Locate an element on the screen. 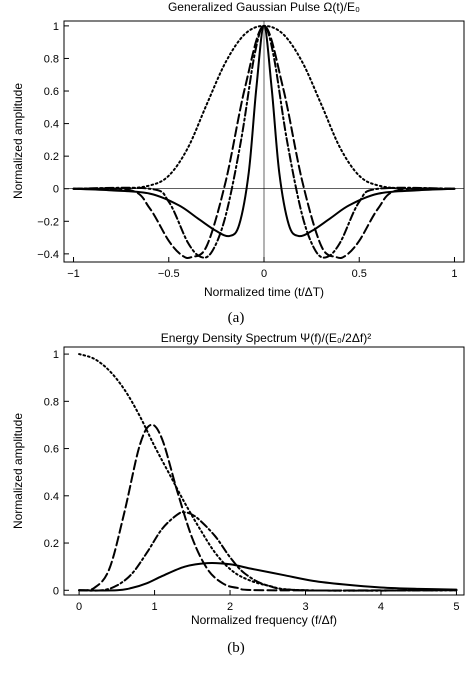  y-axis-ticks: −0.4 −0.2 0 0.2 0.4 0.6 0.8 1 is located at coordinates (53, 141).